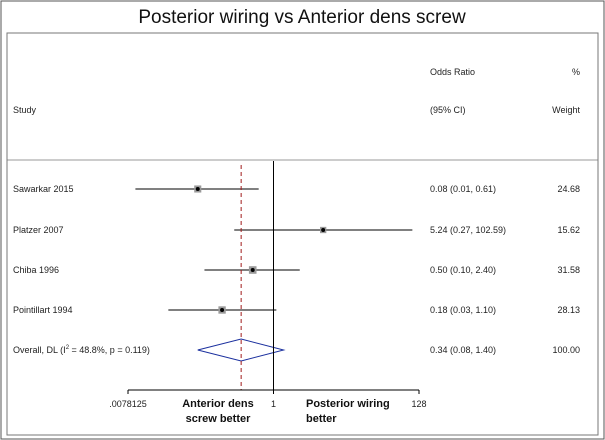 Image resolution: width=605 pixels, height=440 pixels. I want to click on x-tick-label: .0078125, so click(128, 404).